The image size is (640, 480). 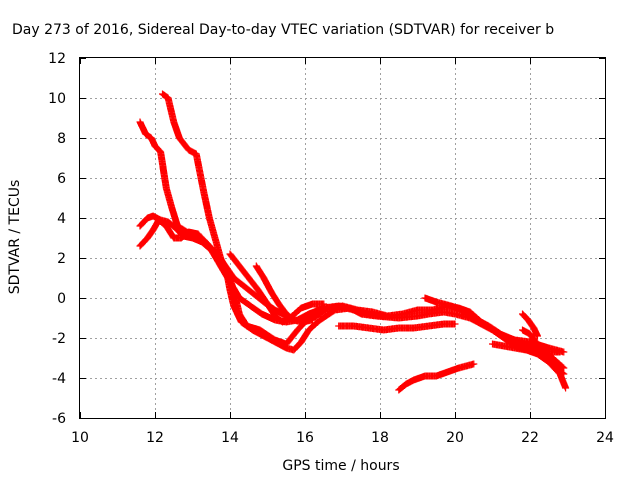 What do you see at coordinates (305, 438) in the screenshot?
I see `x-tick-label: 16` at bounding box center [305, 438].